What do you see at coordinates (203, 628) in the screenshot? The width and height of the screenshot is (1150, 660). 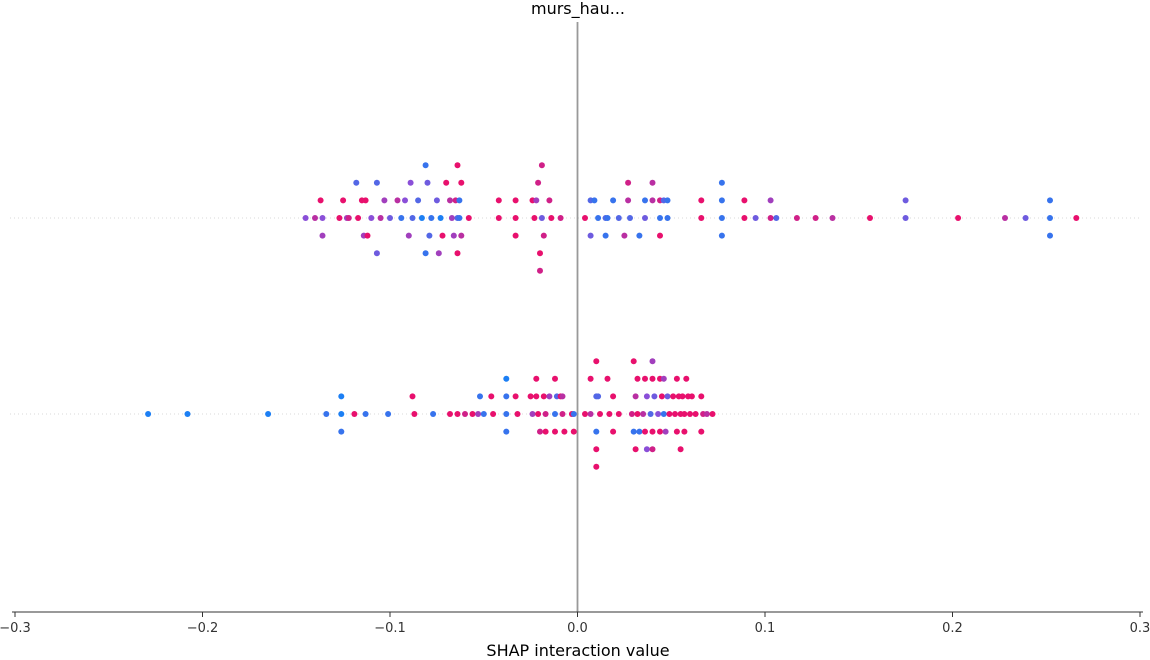 I see `x-tick-label: −0.2` at bounding box center [203, 628].